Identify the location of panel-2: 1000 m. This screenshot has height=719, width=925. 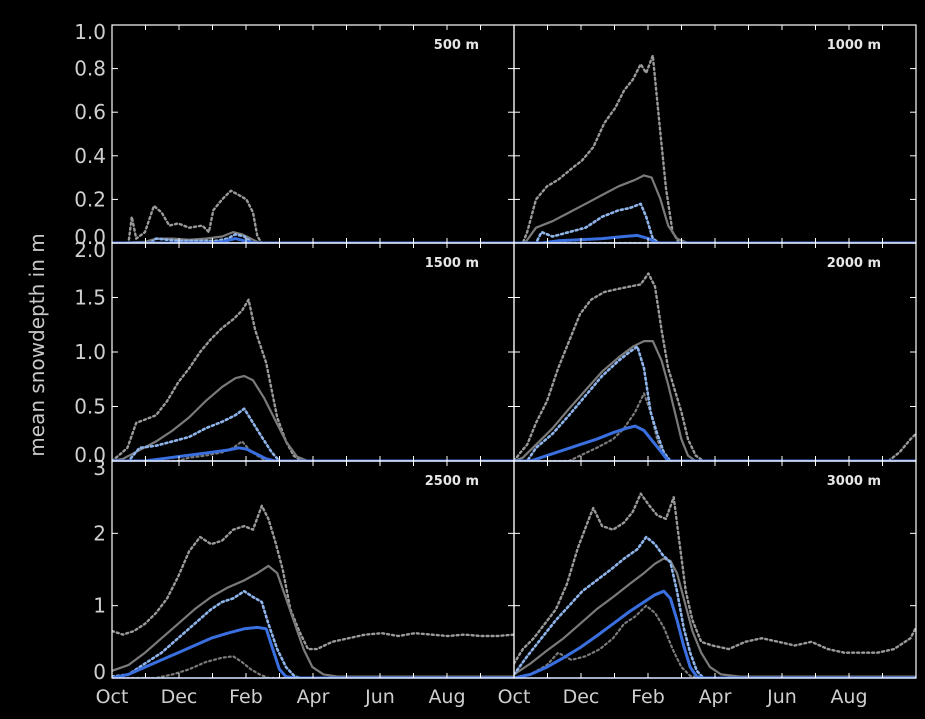
(715, 134).